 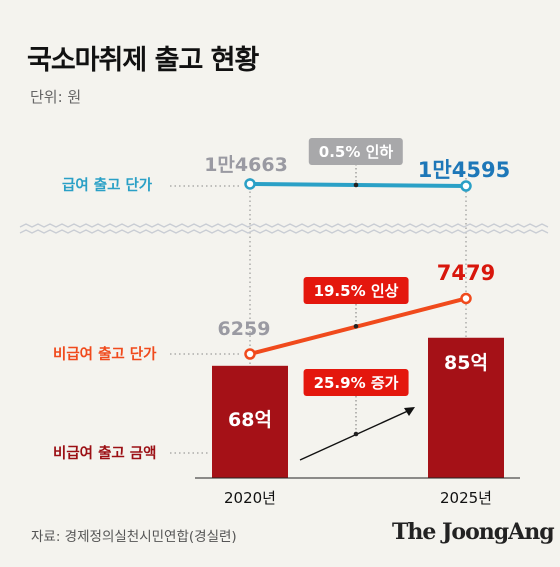 I want to click on unit-label: 단위: 원, so click(x=56, y=97).